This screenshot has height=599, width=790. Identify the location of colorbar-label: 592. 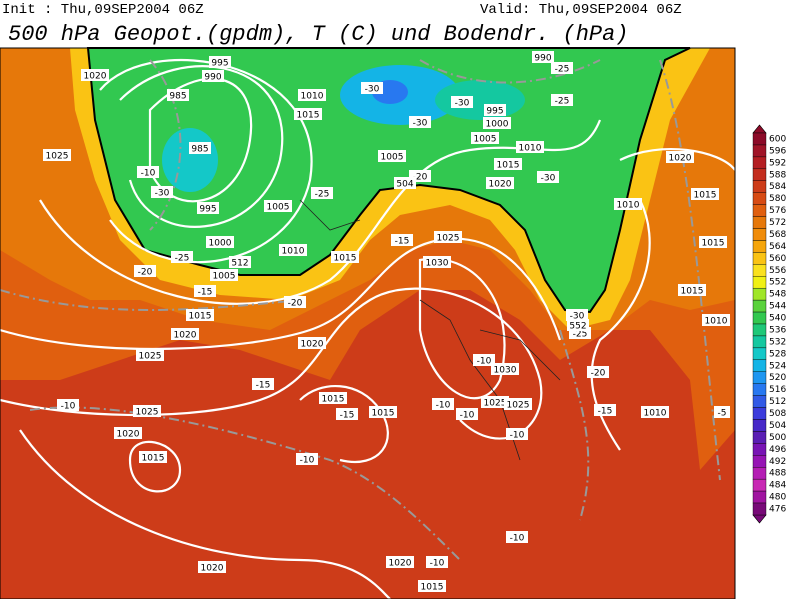
(777, 163).